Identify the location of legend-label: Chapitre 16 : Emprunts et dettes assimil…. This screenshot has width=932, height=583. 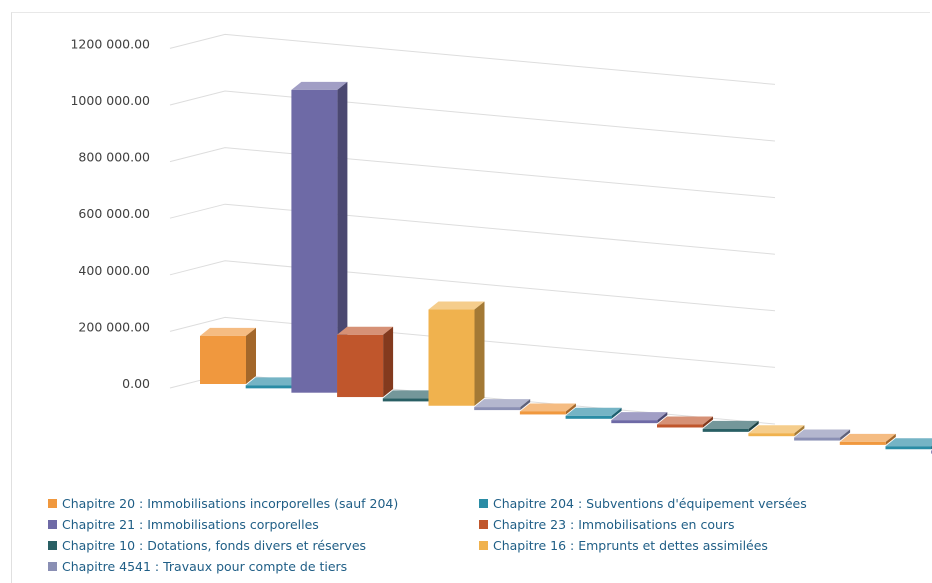
(630, 545).